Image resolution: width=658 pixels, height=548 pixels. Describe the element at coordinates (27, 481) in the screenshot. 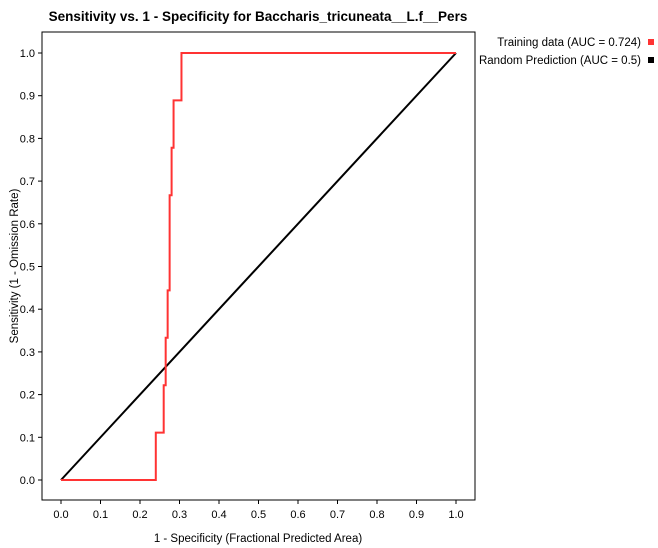

I see `y-tick-label-0: 0.0` at that location.